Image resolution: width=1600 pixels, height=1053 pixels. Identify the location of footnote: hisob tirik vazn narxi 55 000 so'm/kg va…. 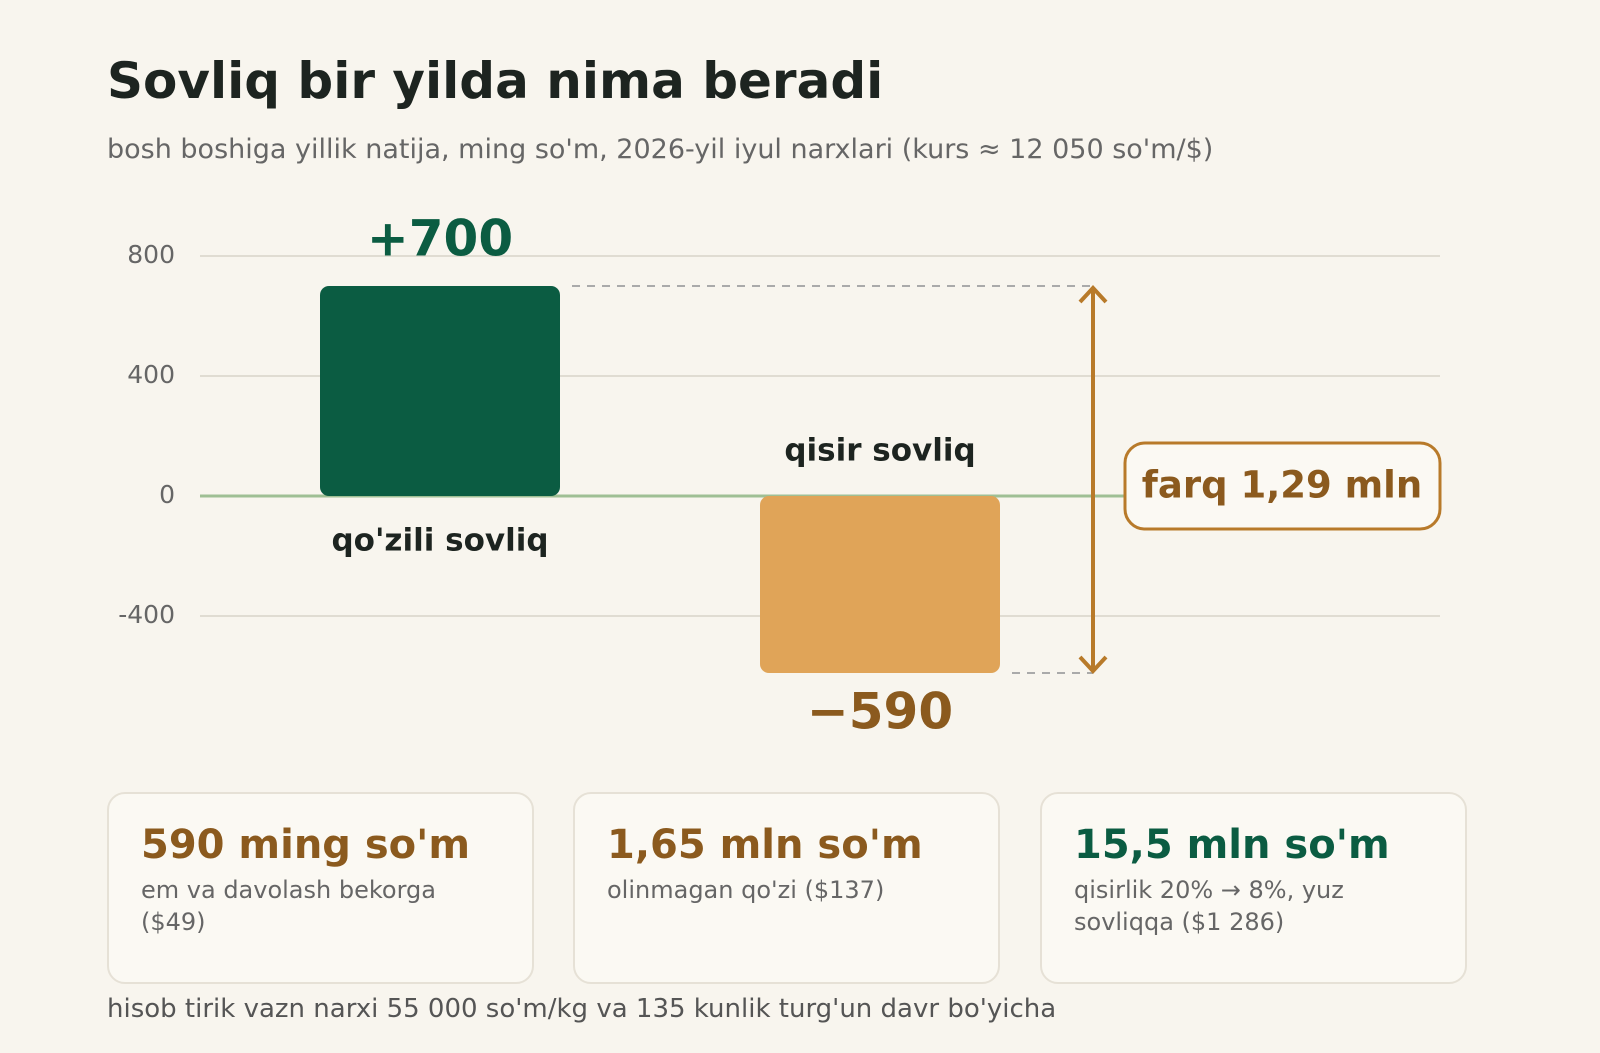
(582, 1009).